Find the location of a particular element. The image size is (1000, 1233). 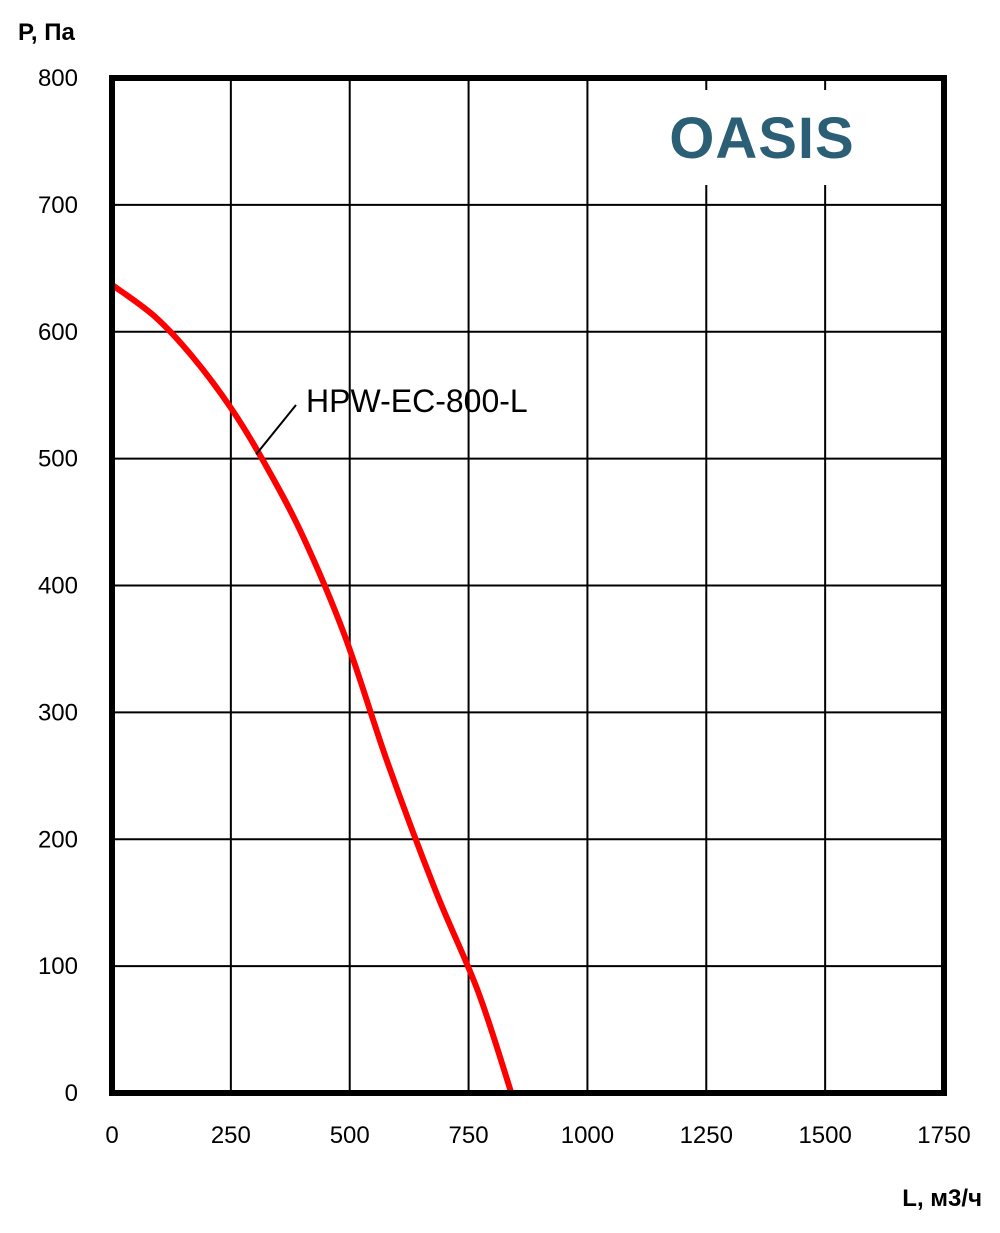

x-tick-label-7: 1750 is located at coordinates (943, 1135).